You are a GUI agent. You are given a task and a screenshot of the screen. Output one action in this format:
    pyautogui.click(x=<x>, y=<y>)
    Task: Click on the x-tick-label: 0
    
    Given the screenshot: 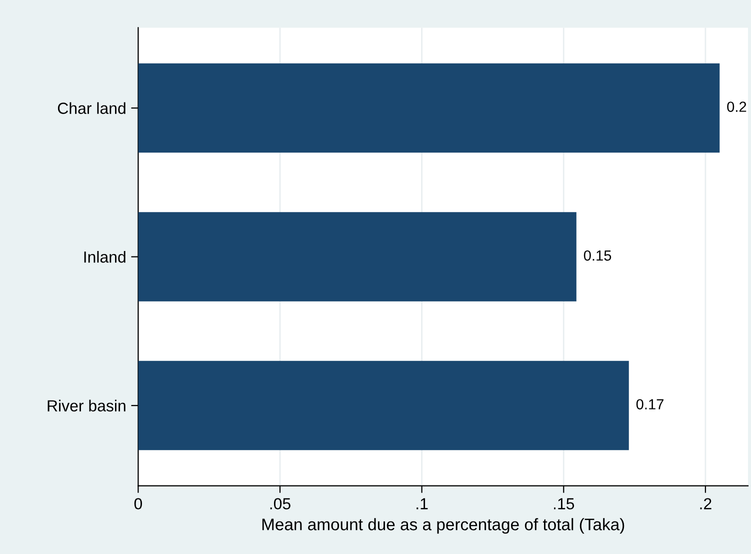 What is the action you would take?
    pyautogui.click(x=138, y=504)
    